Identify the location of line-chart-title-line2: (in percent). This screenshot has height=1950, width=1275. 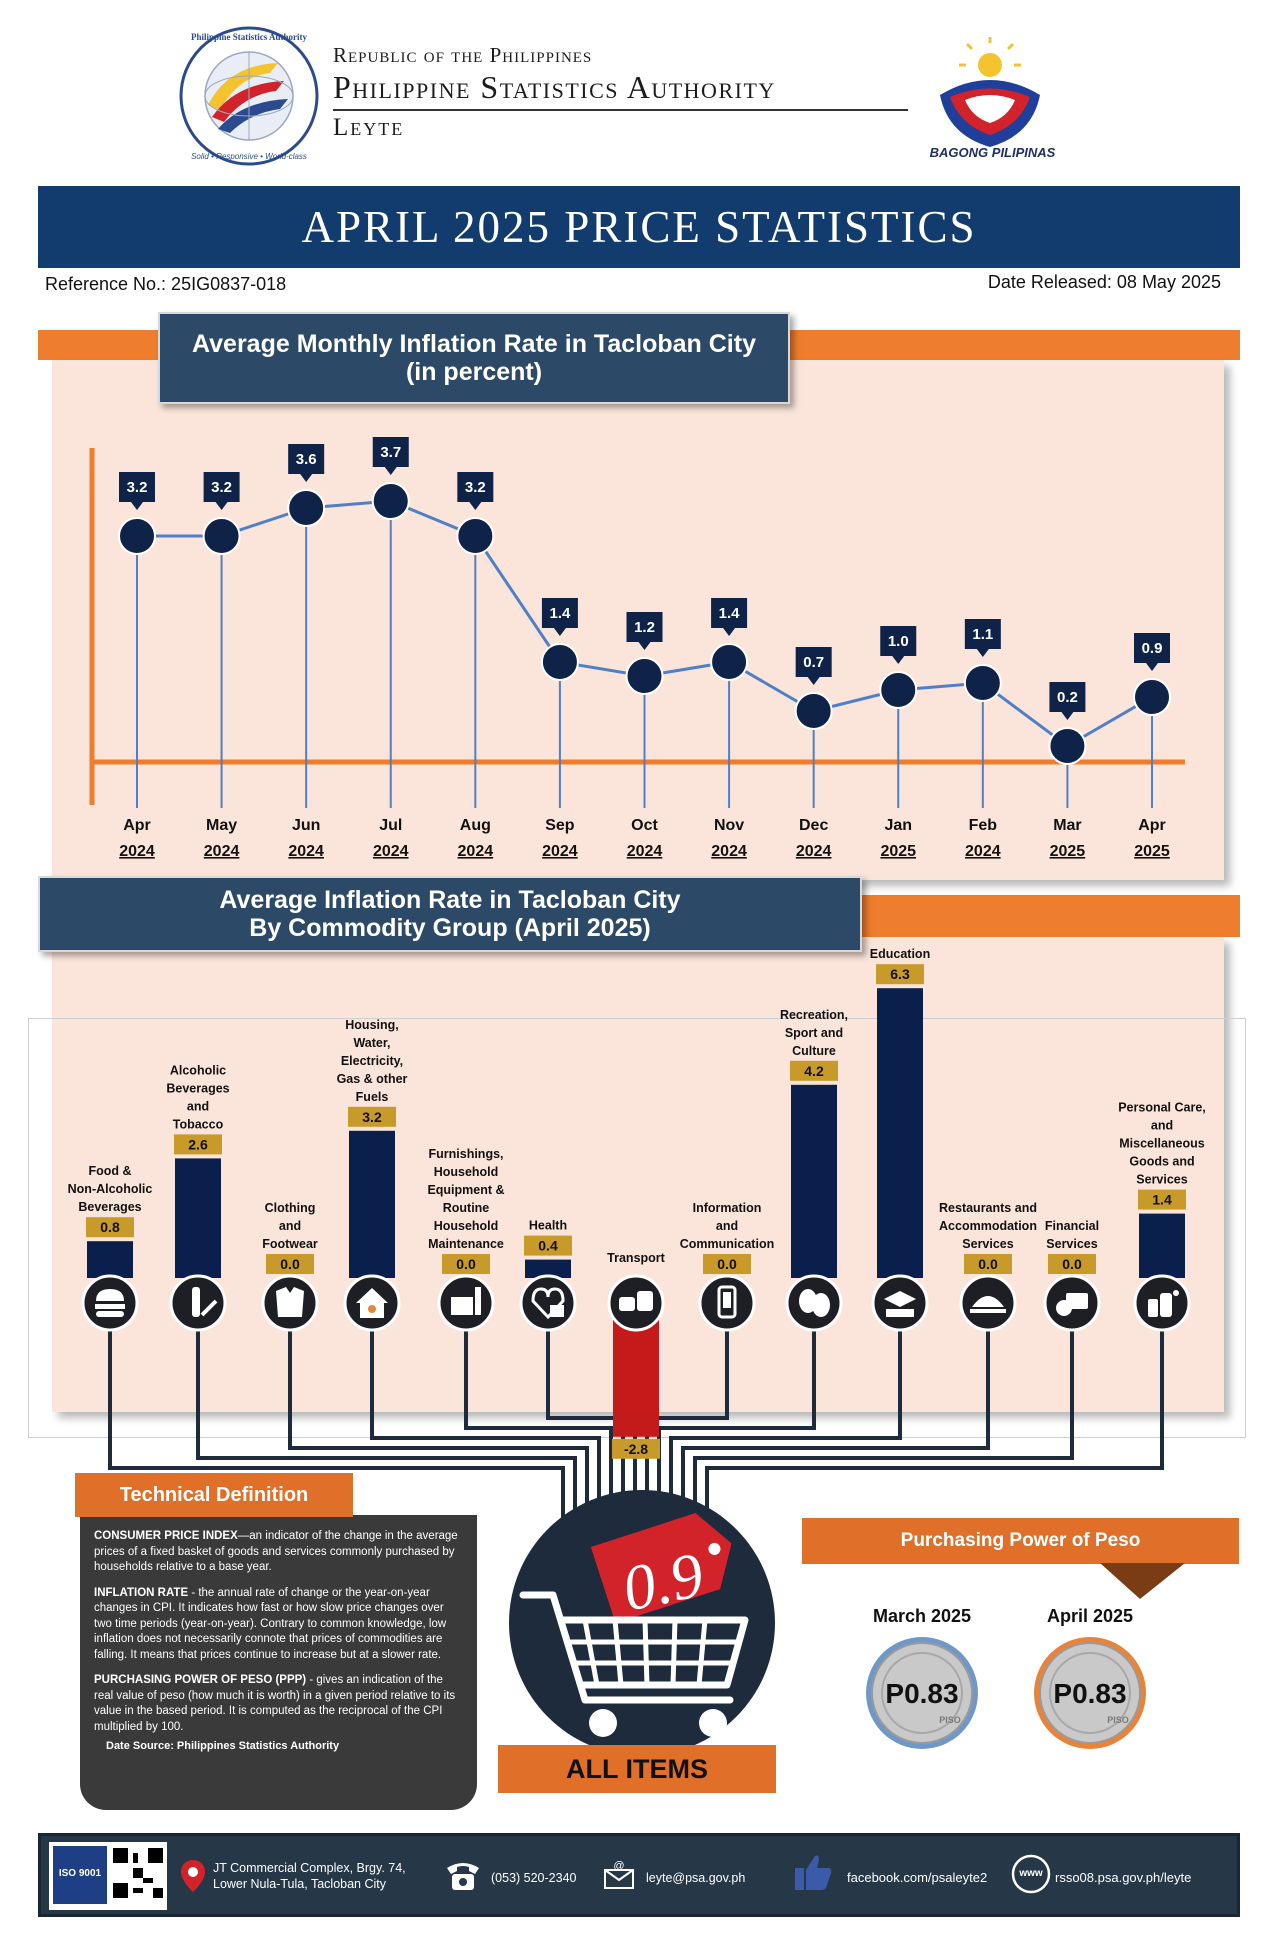
(474, 372).